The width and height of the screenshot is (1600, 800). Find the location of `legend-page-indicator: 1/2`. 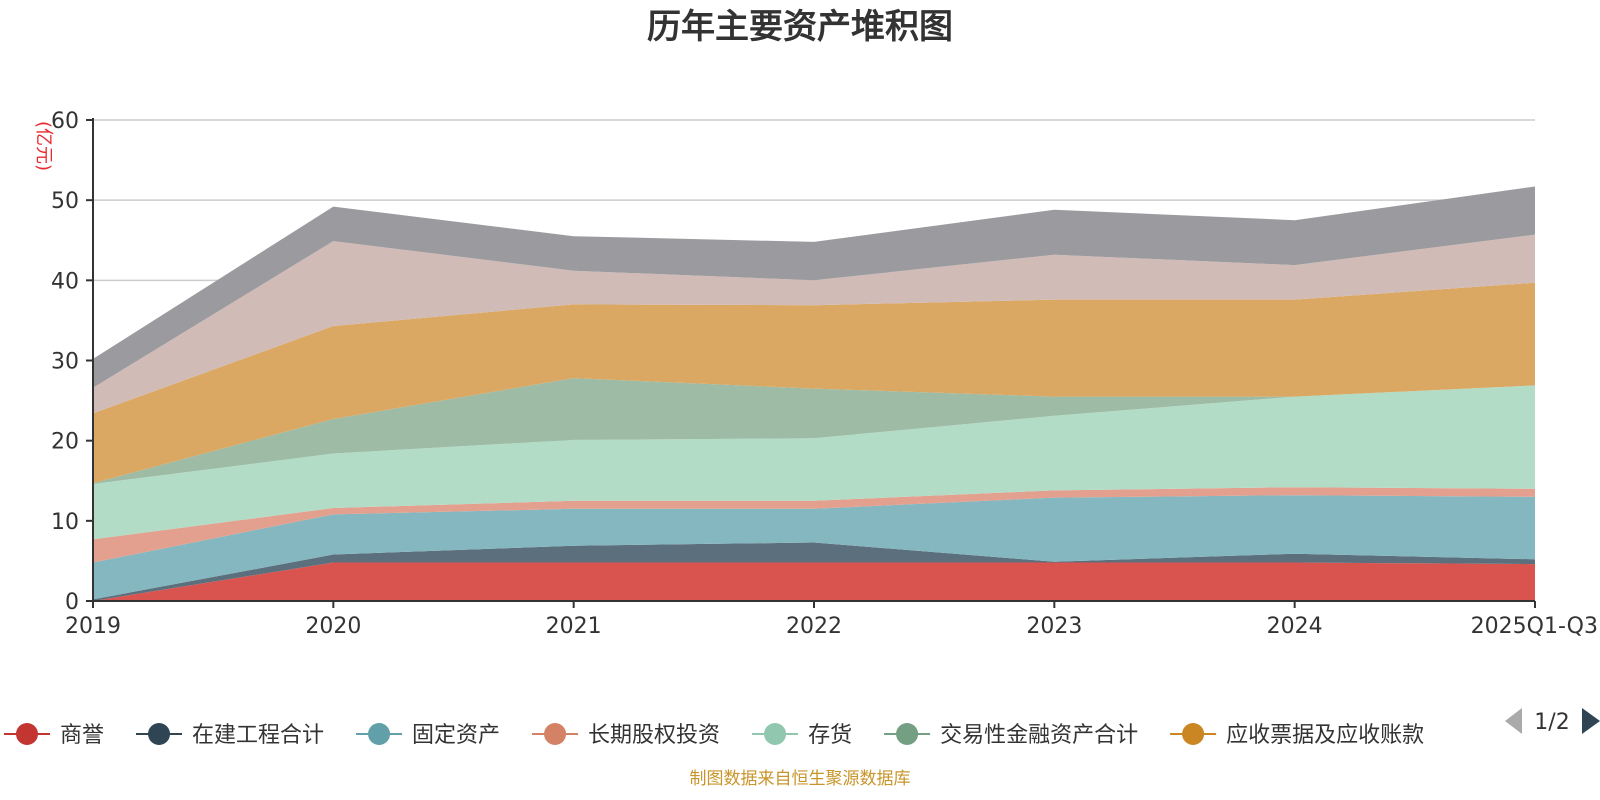

legend-page-indicator: 1/2 is located at coordinates (1551, 722).